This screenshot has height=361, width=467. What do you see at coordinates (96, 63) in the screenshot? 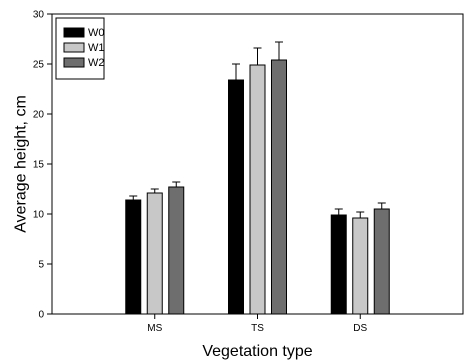
I see `legend-label: W2` at bounding box center [96, 63].